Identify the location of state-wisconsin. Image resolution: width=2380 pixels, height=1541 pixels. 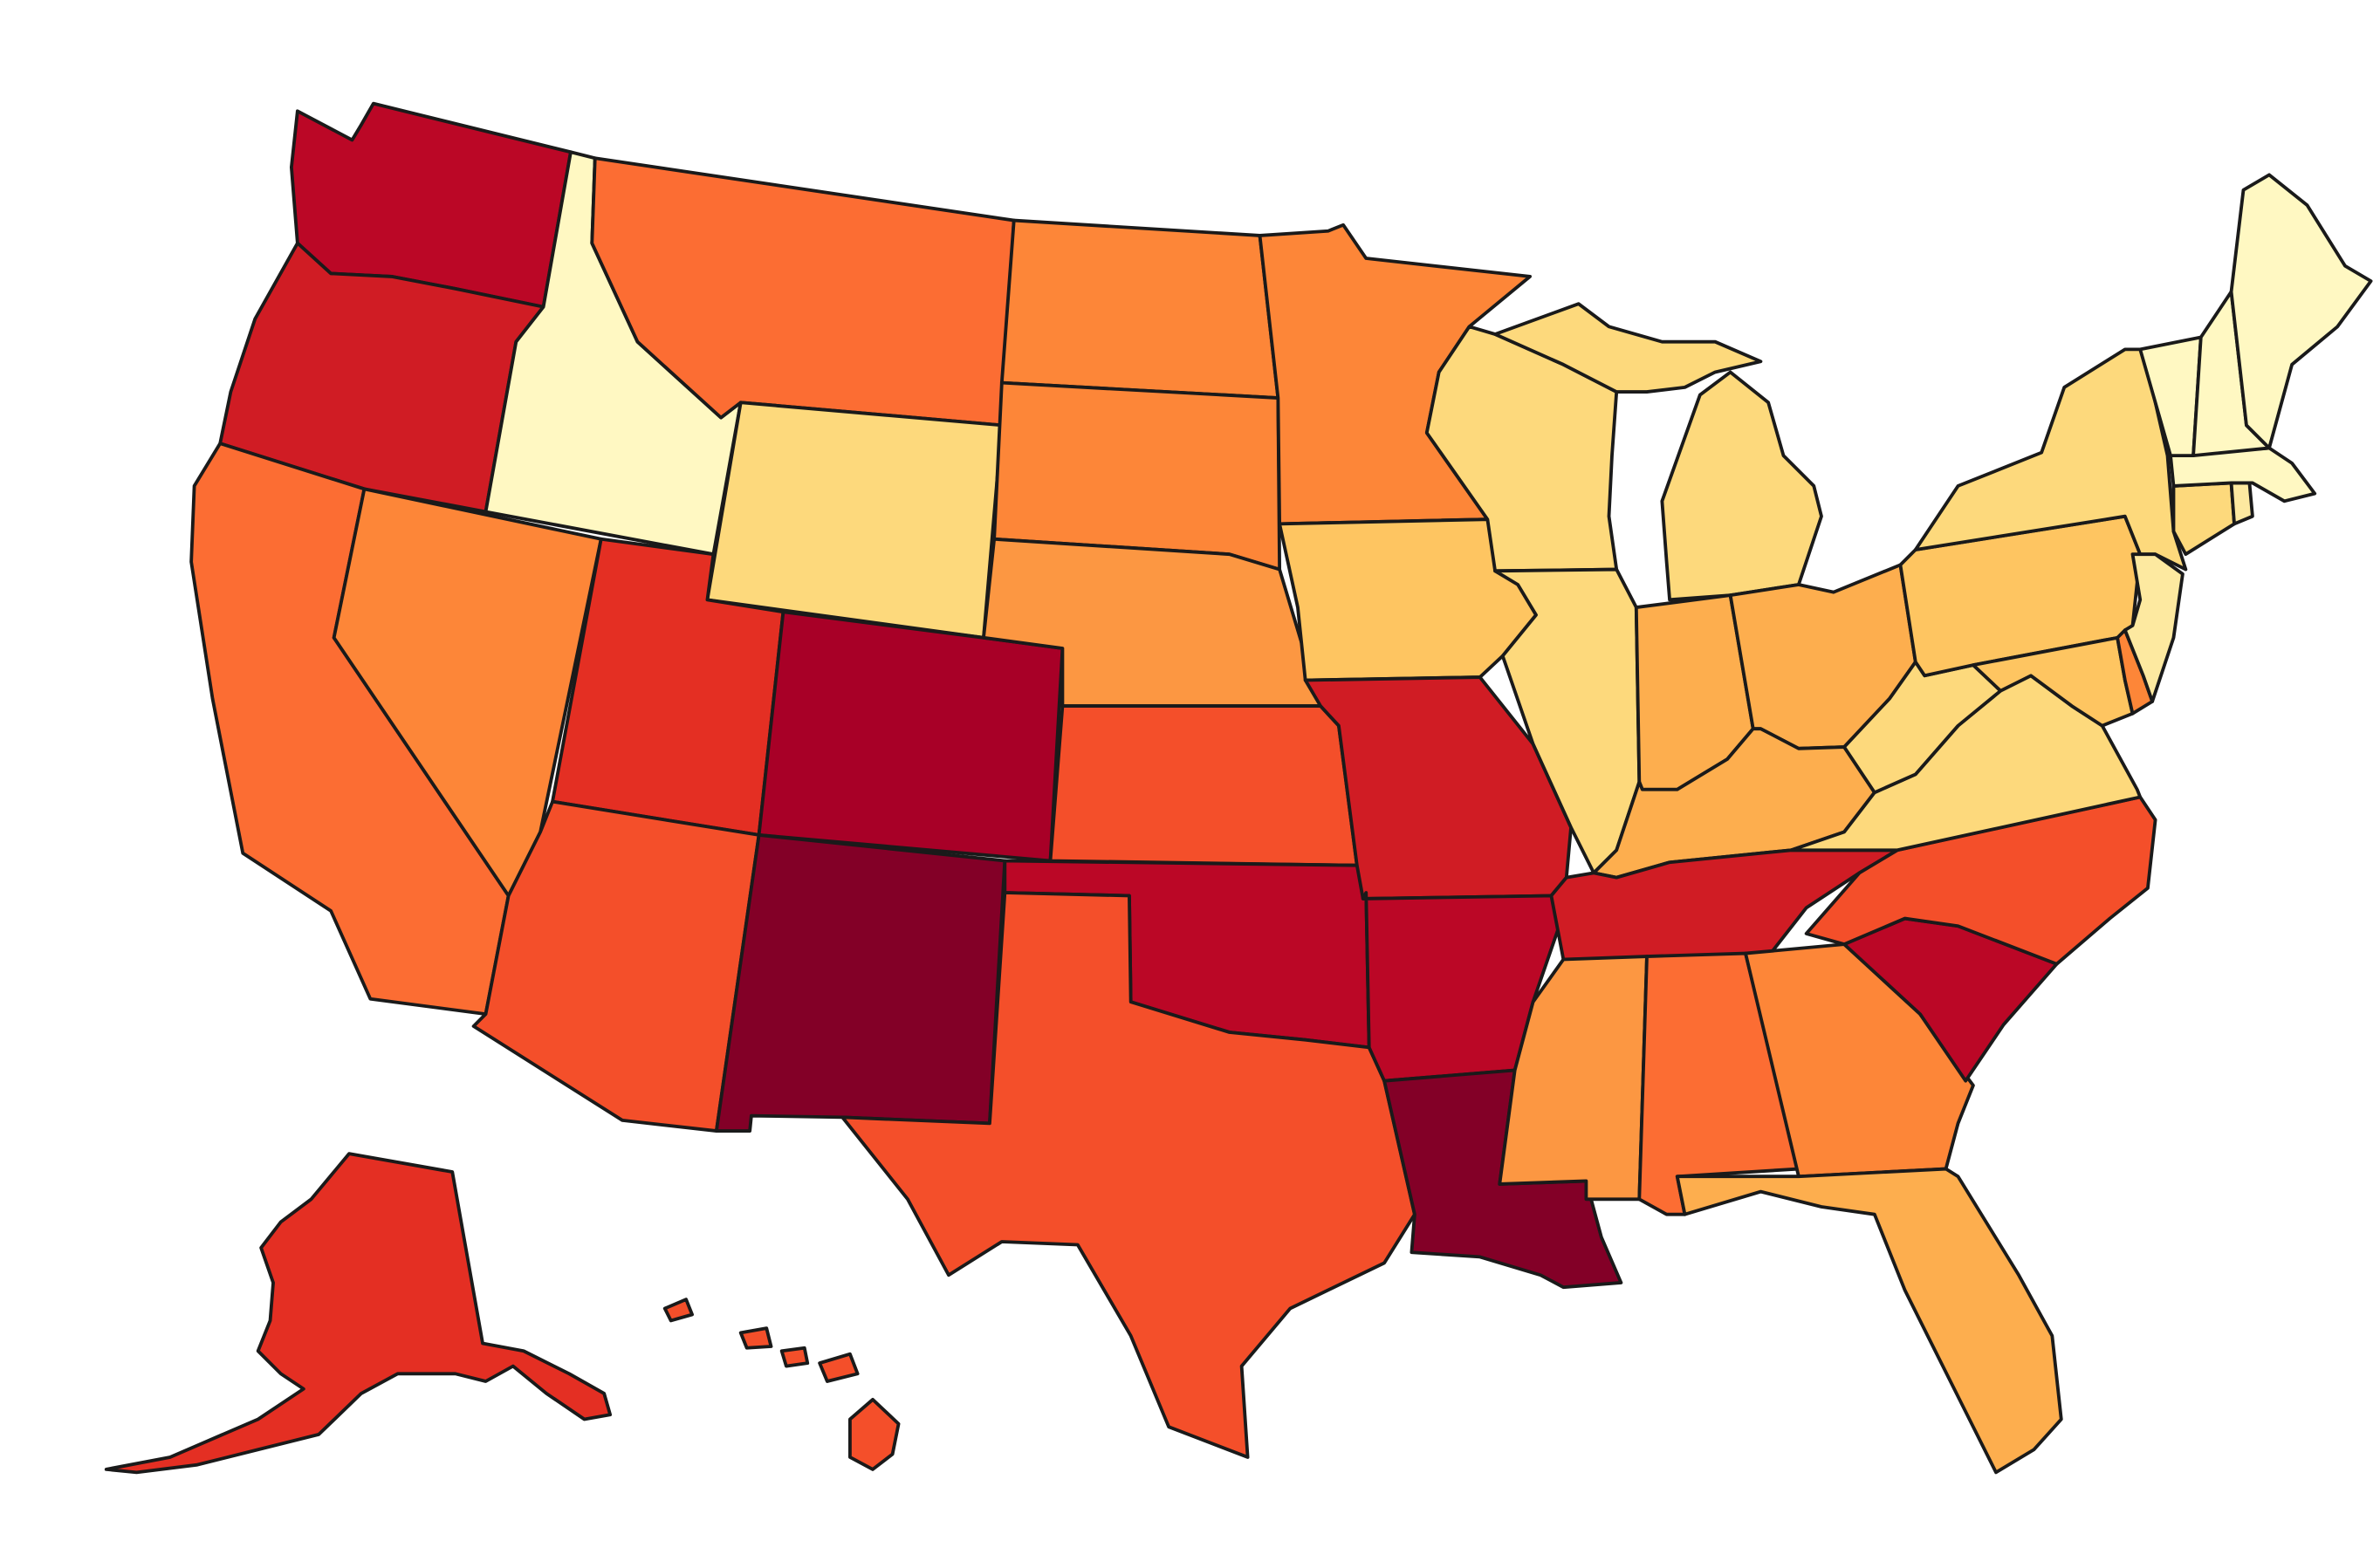
(1521, 449).